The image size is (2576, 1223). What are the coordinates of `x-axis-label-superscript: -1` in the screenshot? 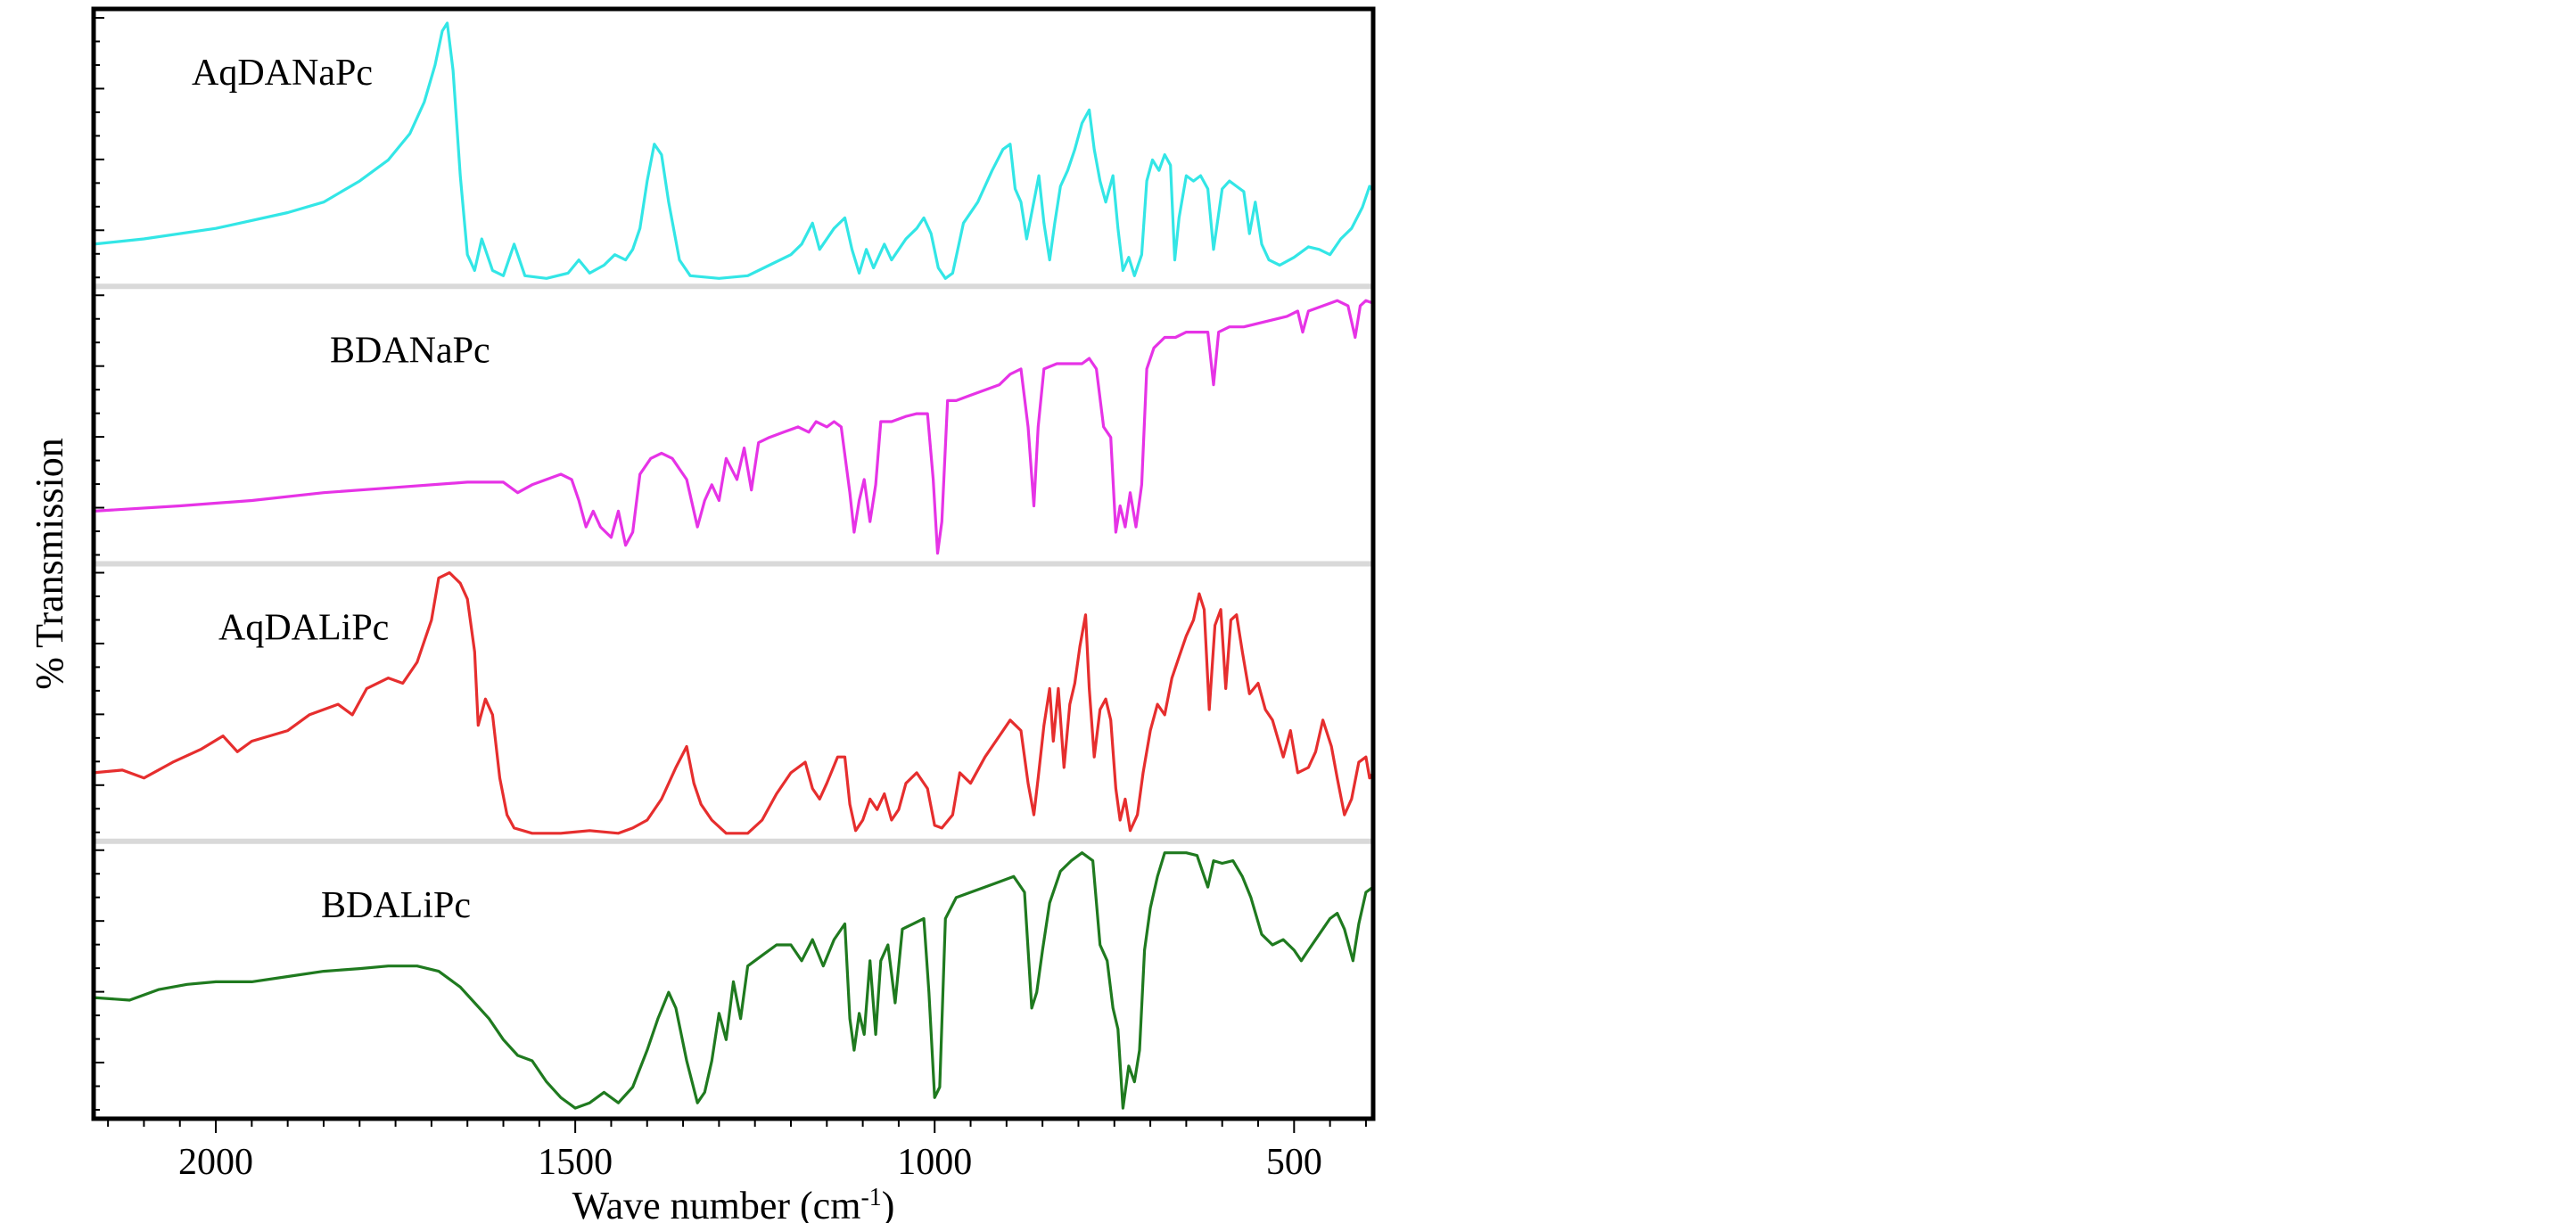 It's located at (870, 1198).